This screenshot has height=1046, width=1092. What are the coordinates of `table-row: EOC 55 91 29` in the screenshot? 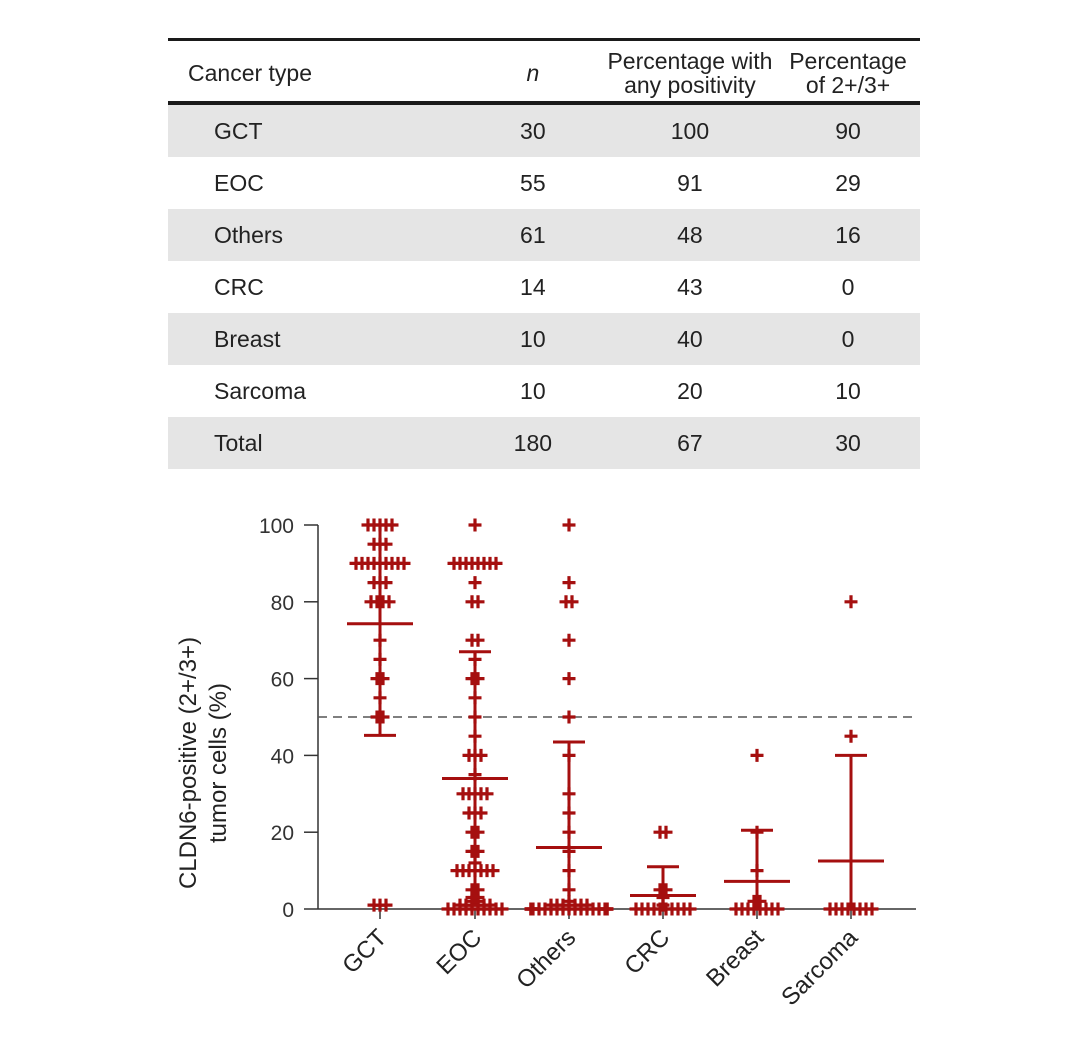 It's located at (544, 183).